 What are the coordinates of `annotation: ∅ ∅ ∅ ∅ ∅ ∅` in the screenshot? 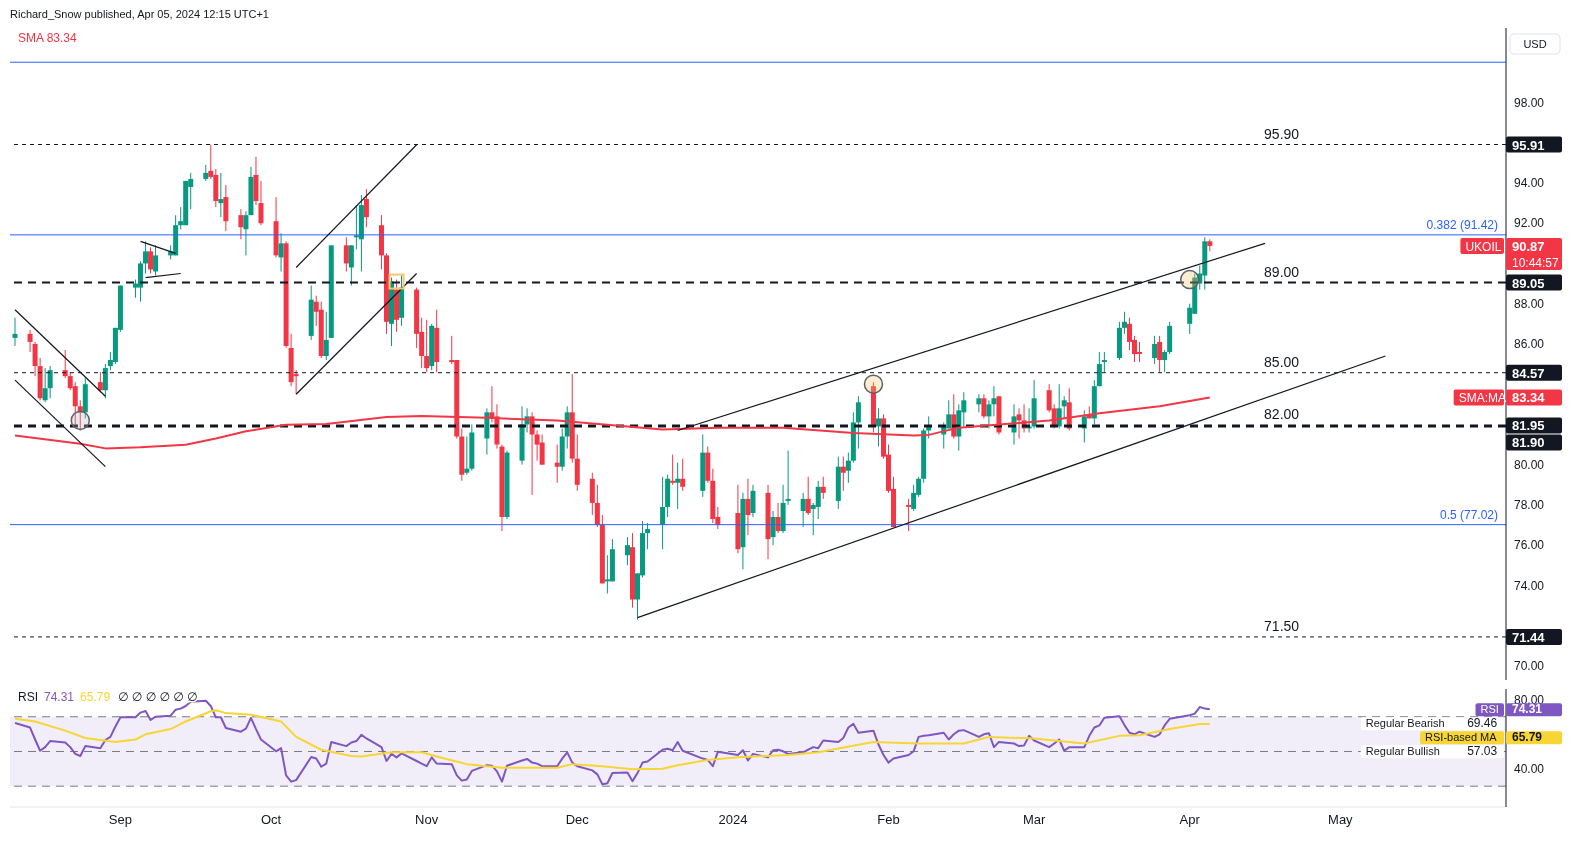 It's located at (158, 697).